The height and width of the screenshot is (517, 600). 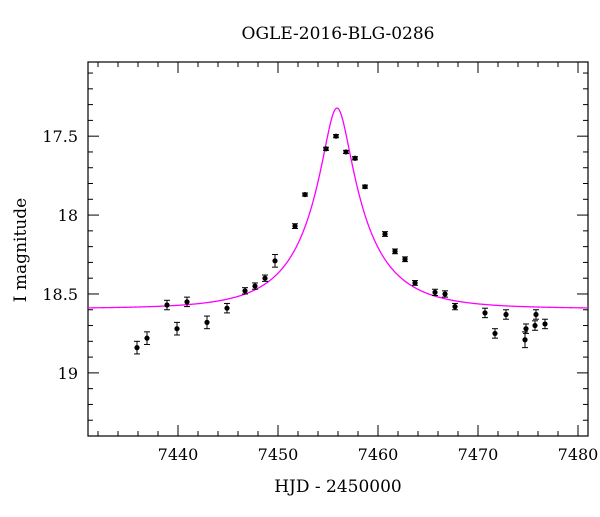 I want to click on x-axis-label: HJD - 2450000, so click(x=338, y=487).